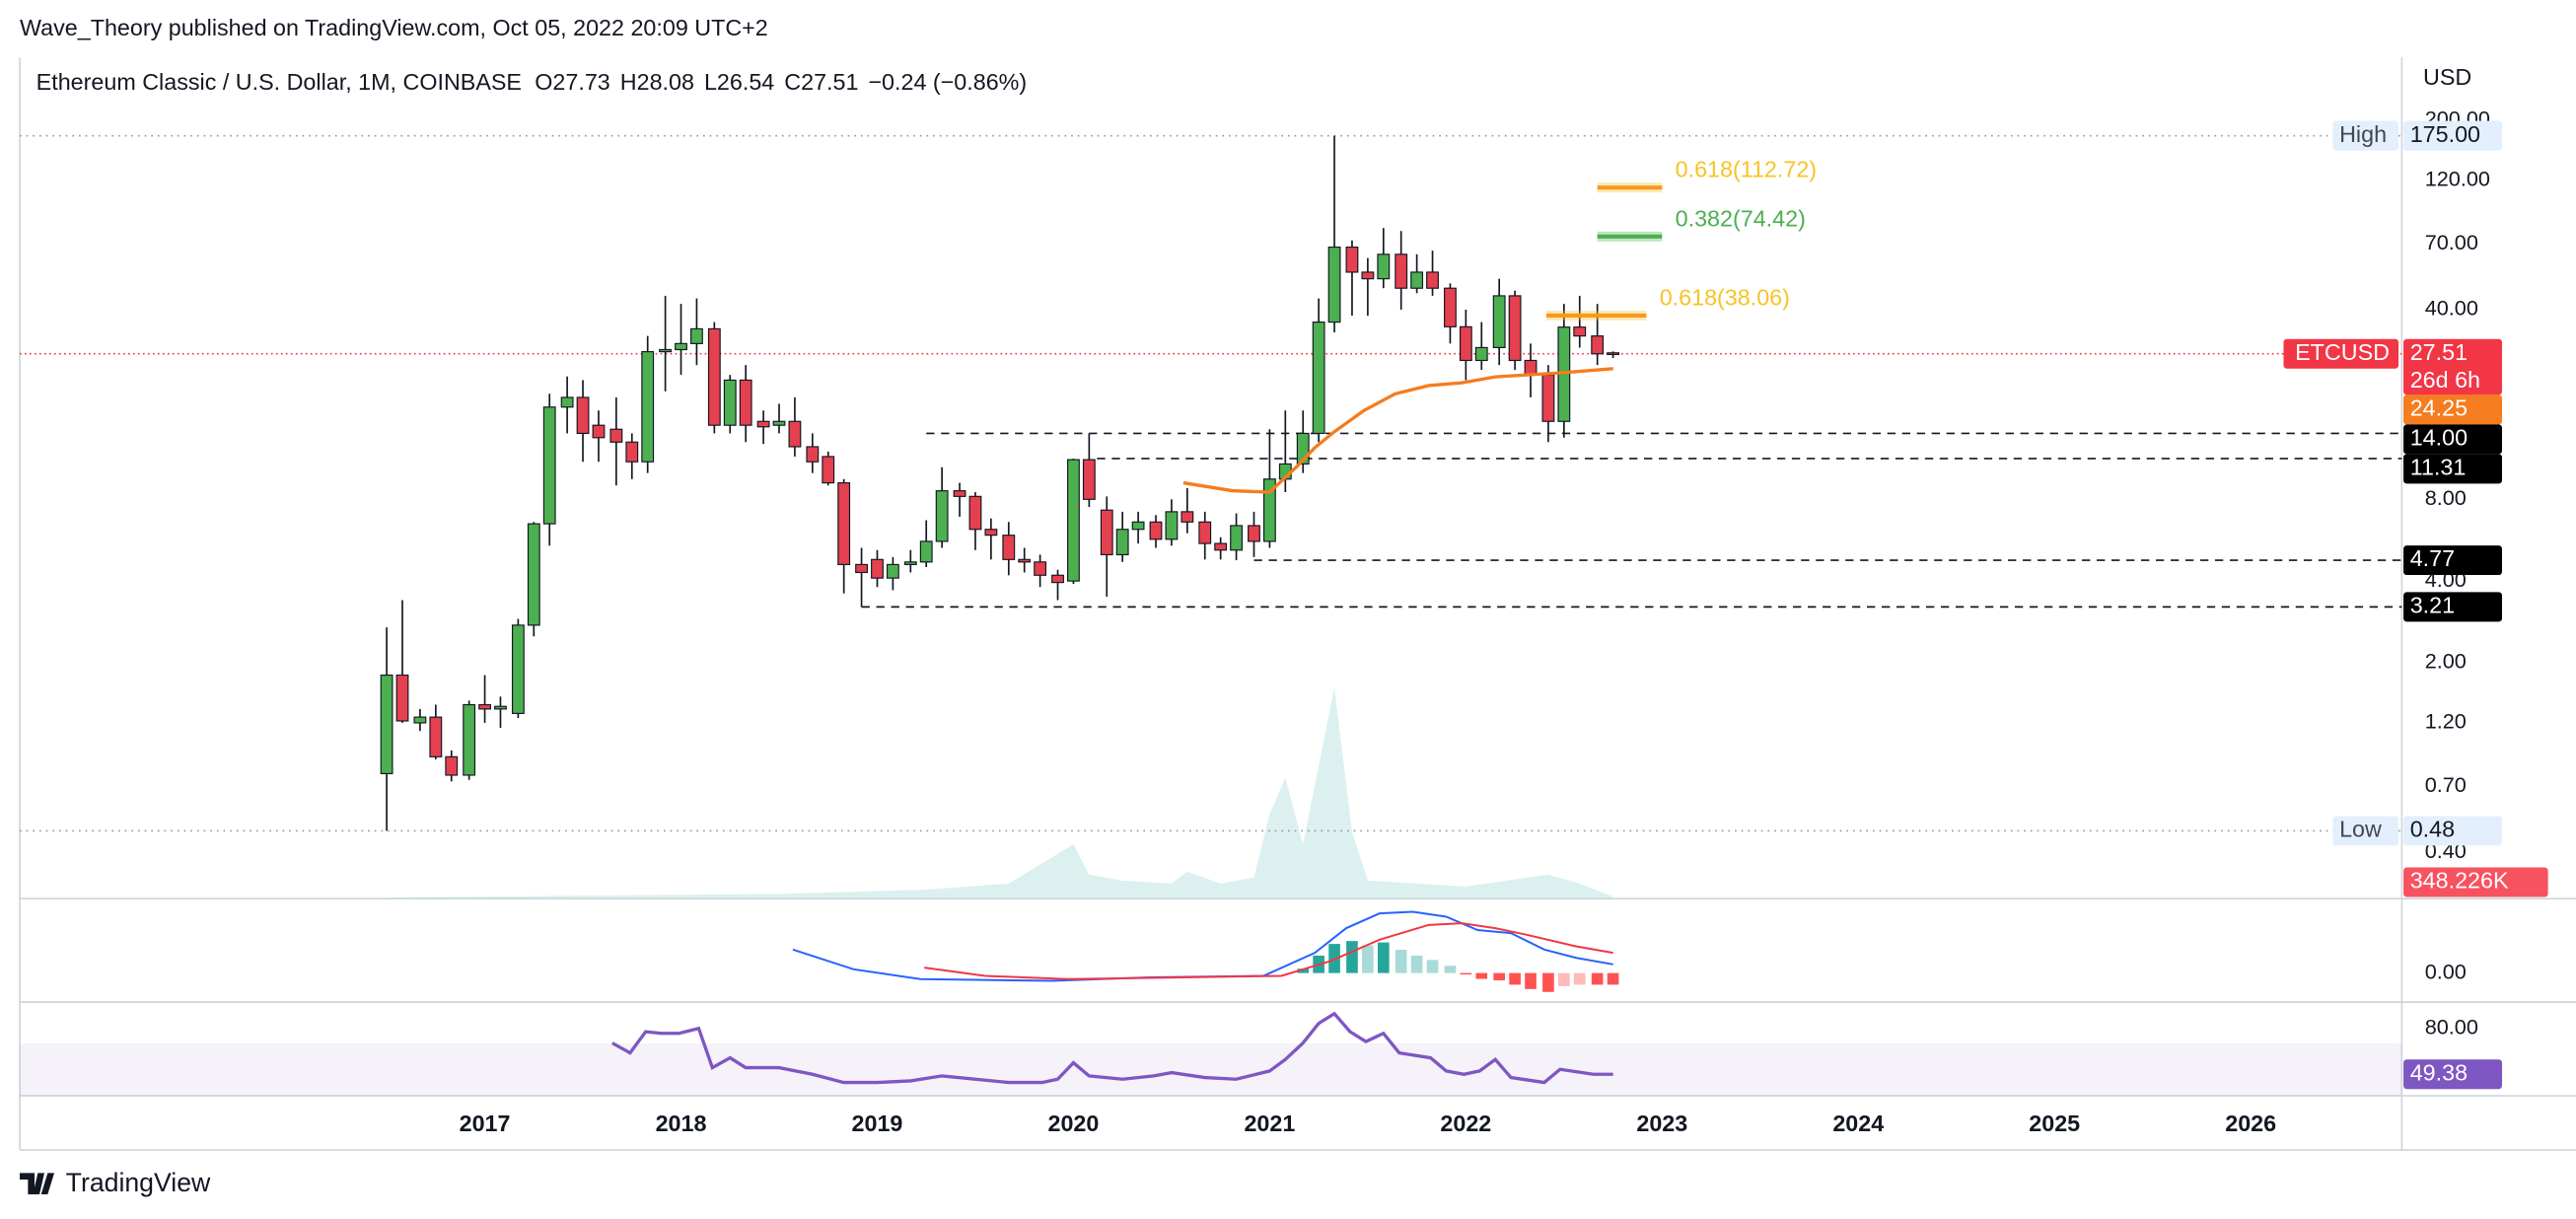  I want to click on price-tag-label: 11.31, so click(2438, 466).